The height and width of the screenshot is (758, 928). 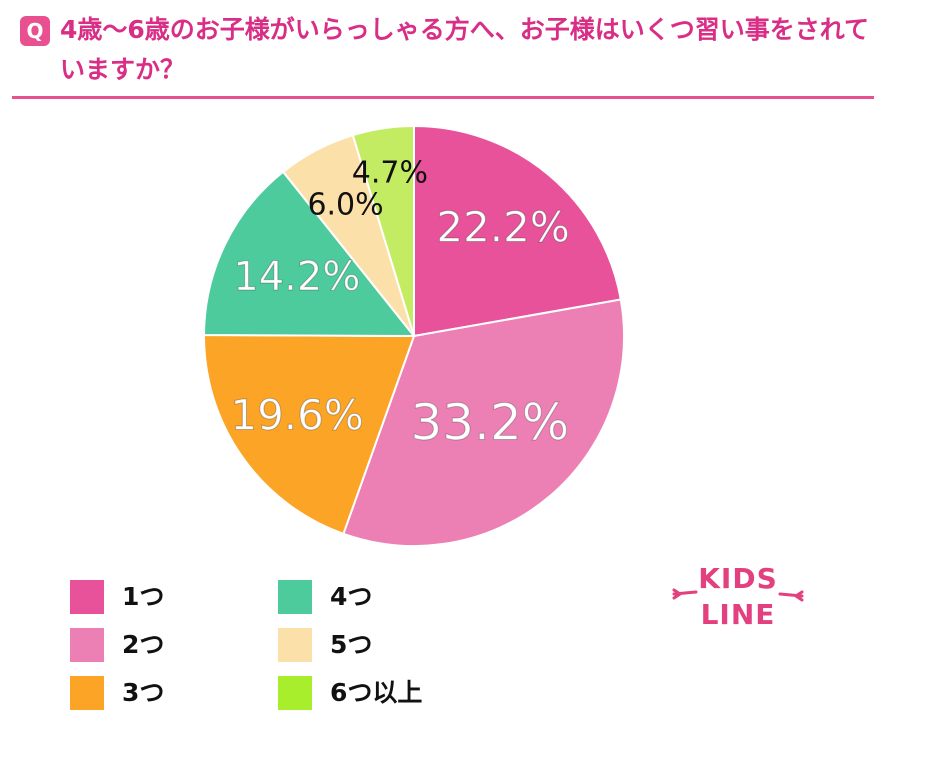 What do you see at coordinates (489, 422) in the screenshot?
I see `slice-label-2: 33.2%` at bounding box center [489, 422].